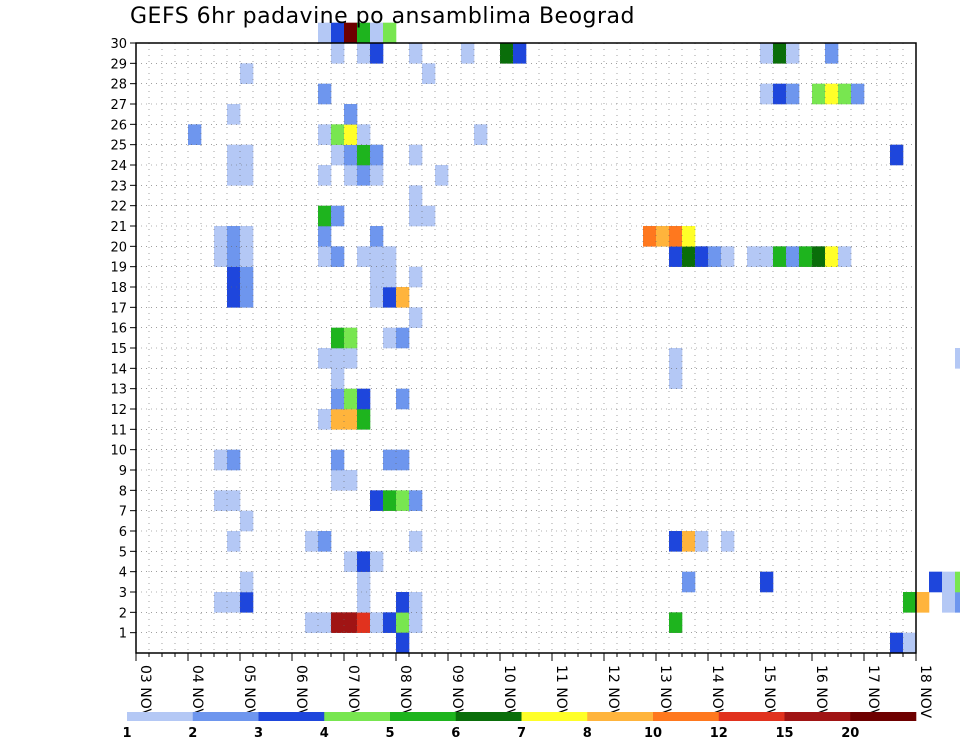  Describe the element at coordinates (719, 733) in the screenshot. I see `legend-label: 12` at that location.